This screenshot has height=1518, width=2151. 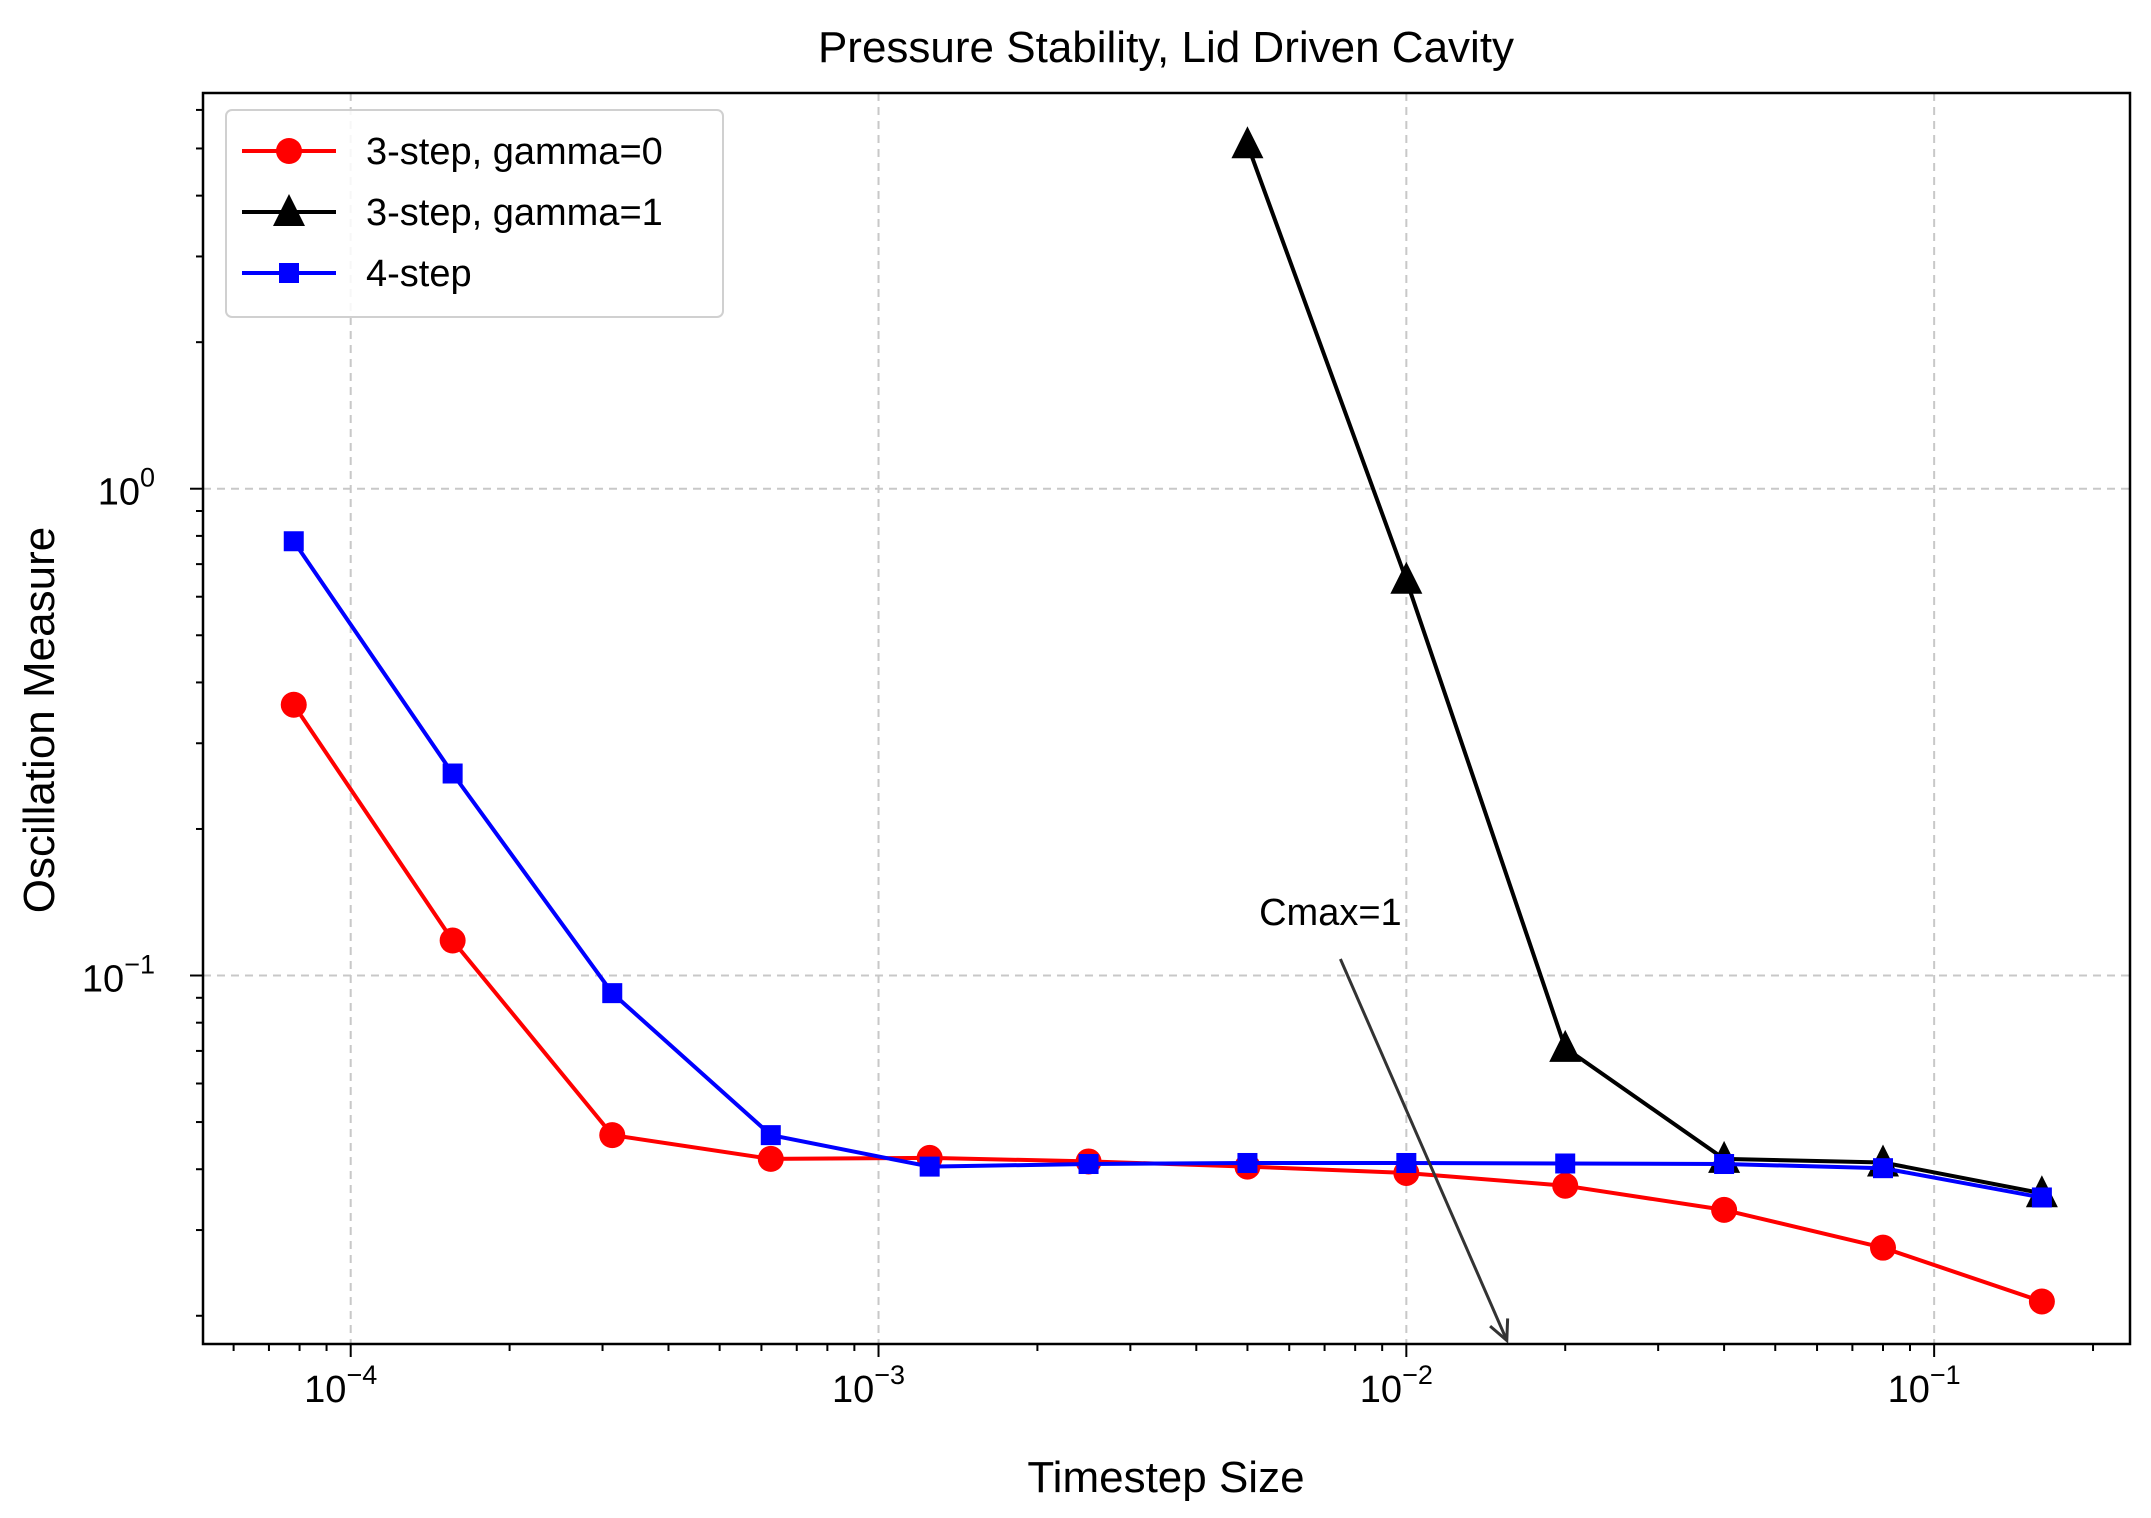 I want to click on y-tick-label: 10−1, so click(x=118, y=975).